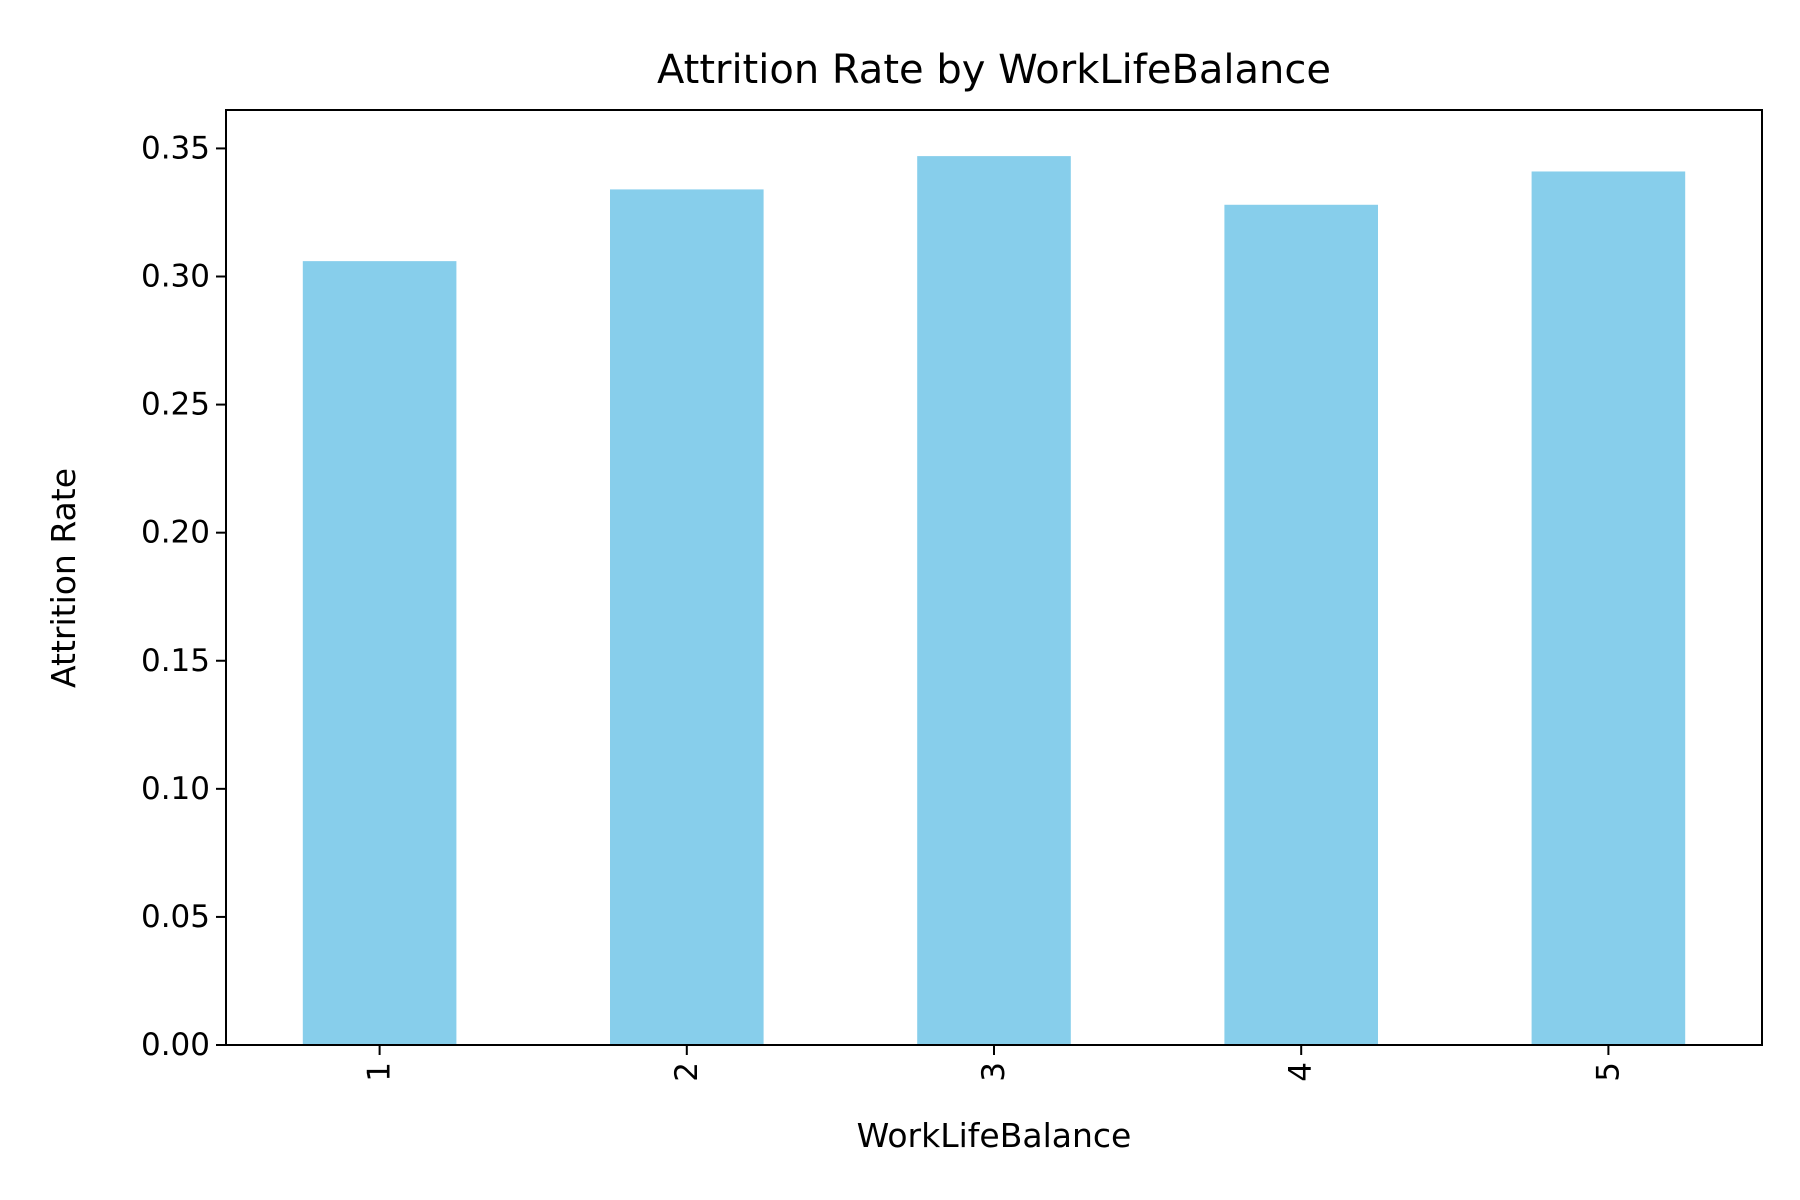 Image resolution: width=1800 pixels, height=1200 pixels. I want to click on x-tick-label: 3, so click(994, 1072).